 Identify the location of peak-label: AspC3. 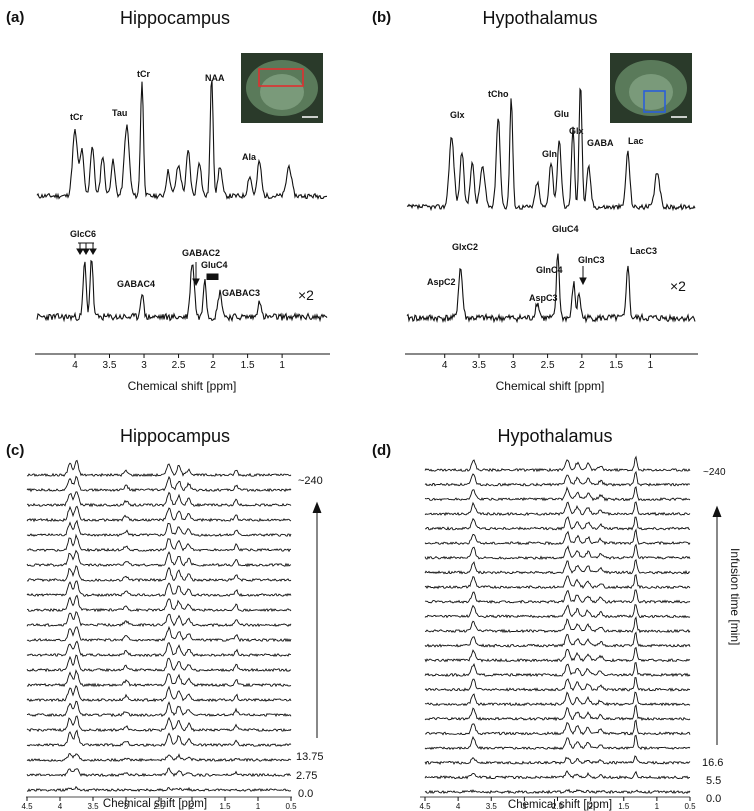
(543, 298).